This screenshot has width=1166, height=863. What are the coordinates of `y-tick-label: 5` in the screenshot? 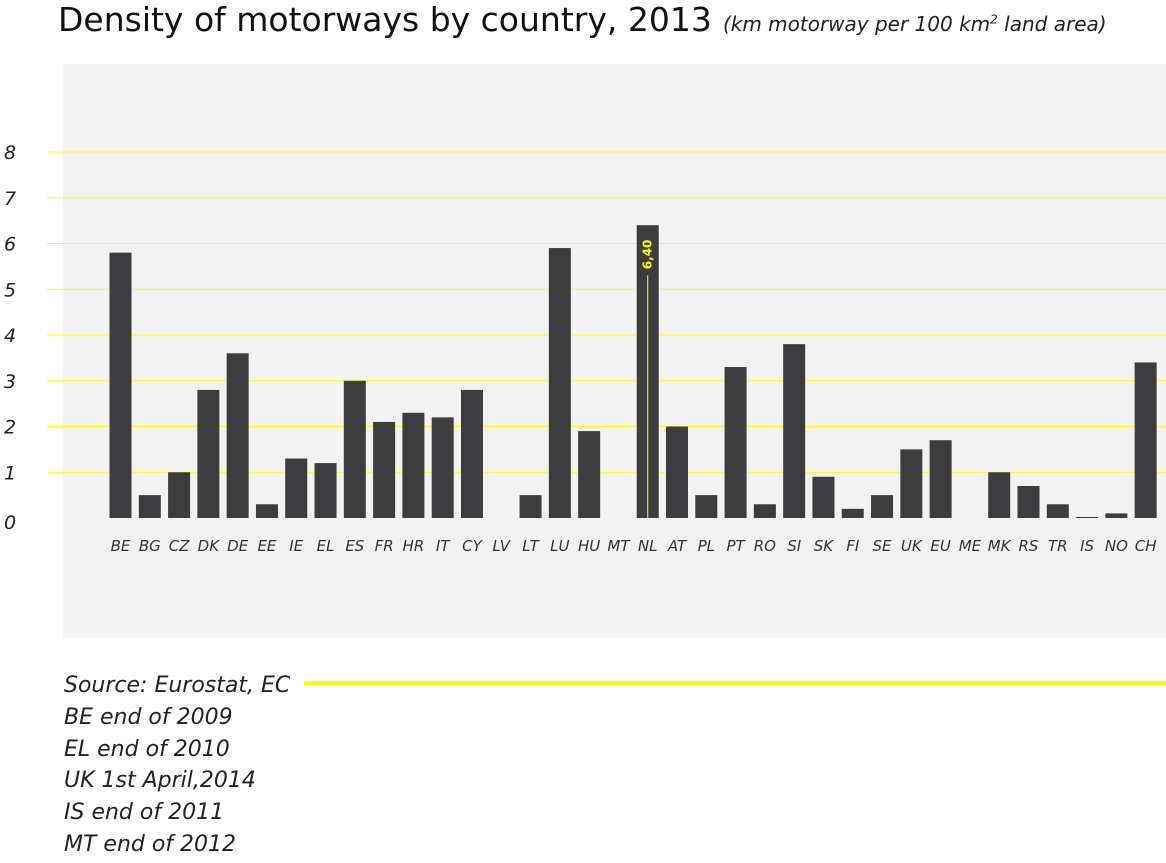 It's located at (10, 290).